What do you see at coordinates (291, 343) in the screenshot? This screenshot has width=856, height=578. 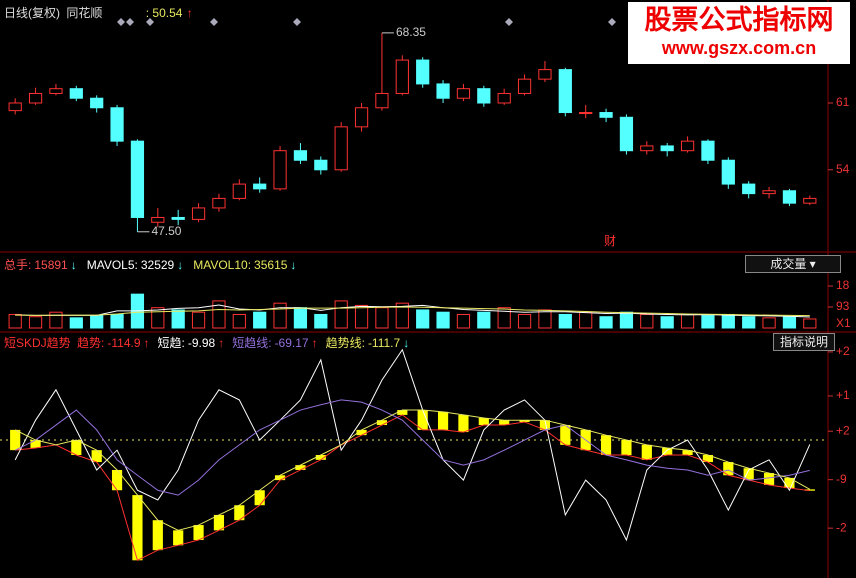 I see `legend-value: -69.17` at bounding box center [291, 343].